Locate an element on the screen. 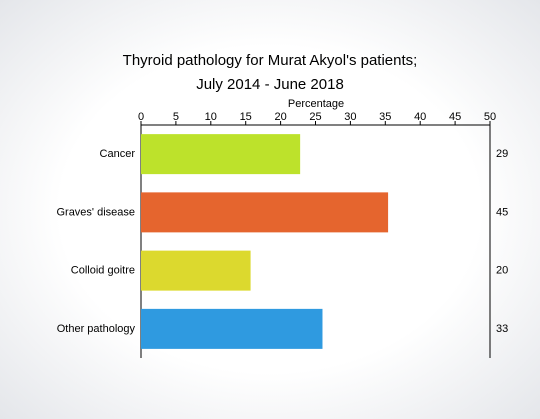 This screenshot has width=540, height=419. count-label: 29 is located at coordinates (502, 154).